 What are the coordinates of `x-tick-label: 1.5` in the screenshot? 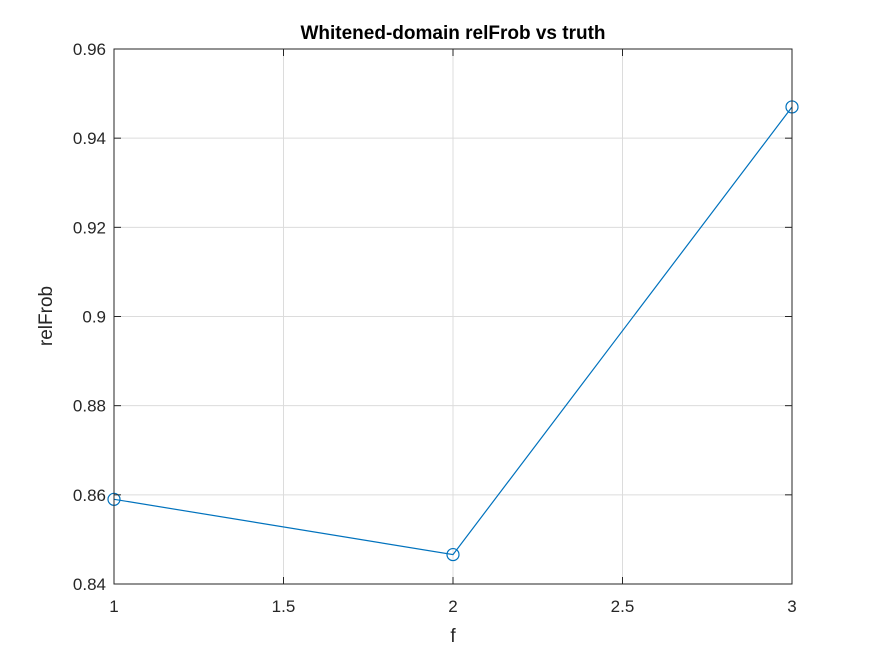 It's located at (284, 606).